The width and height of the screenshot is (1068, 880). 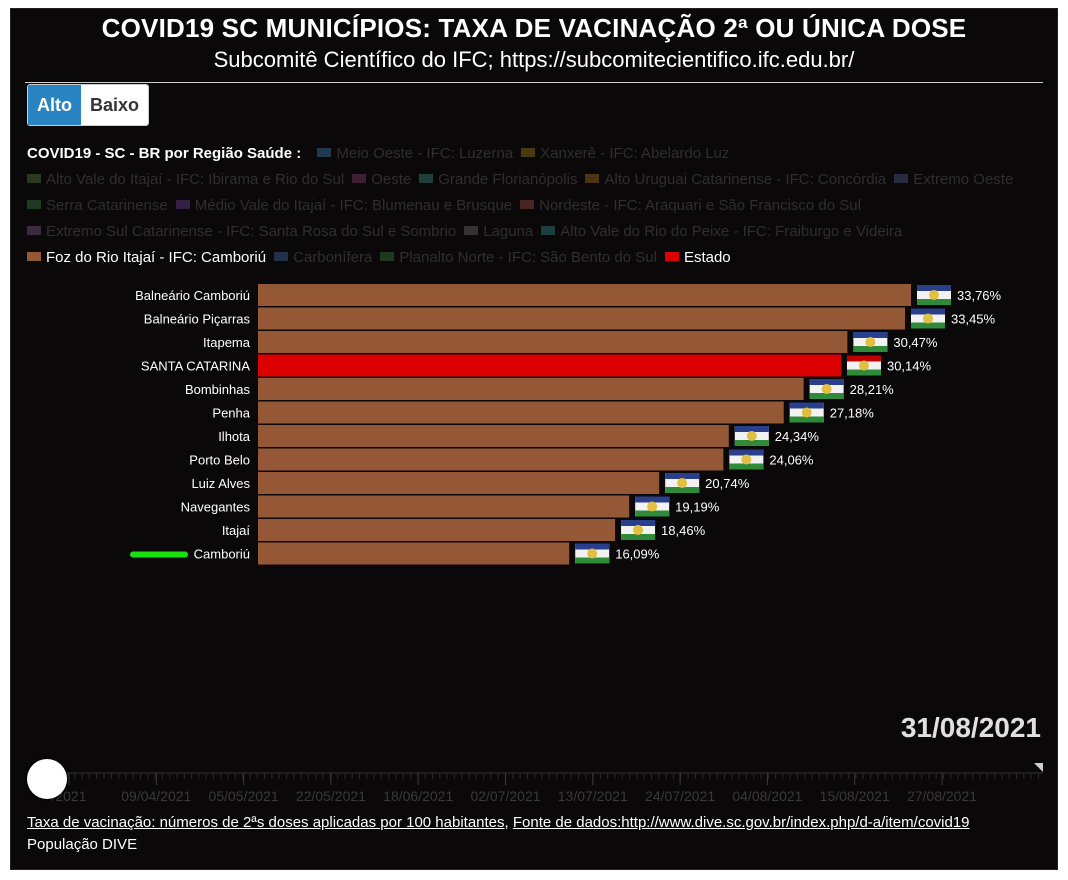 I want to click on legend-item: Meio Oeste - IFC: Luzerna, so click(x=415, y=154).